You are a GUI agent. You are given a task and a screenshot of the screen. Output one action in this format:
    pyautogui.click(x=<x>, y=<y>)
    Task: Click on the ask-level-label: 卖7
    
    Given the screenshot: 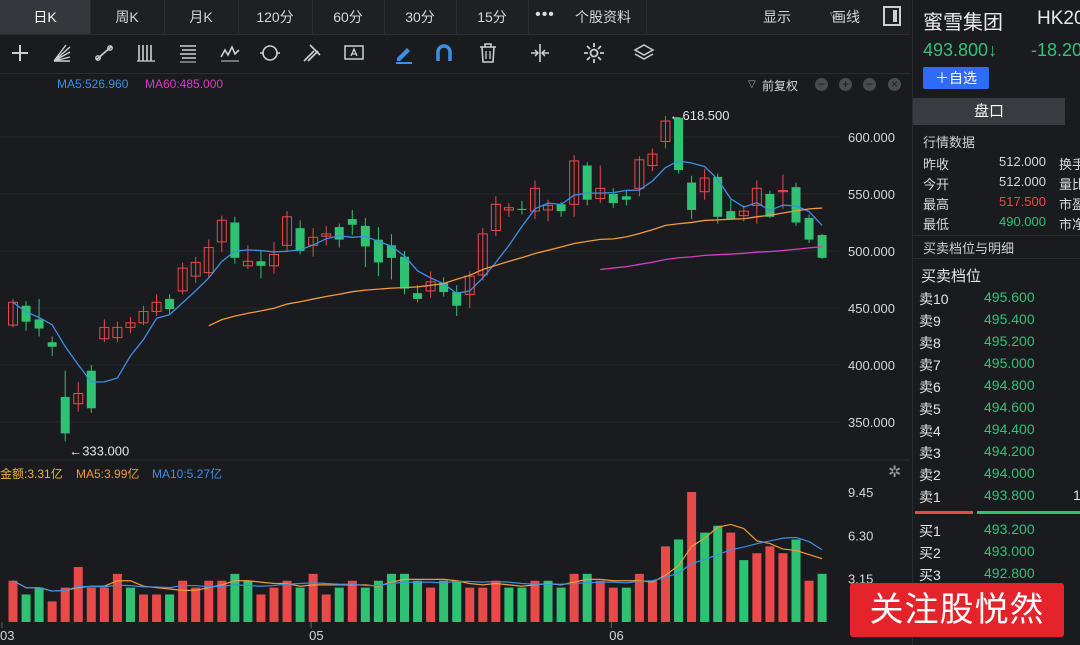 What is the action you would take?
    pyautogui.click(x=930, y=365)
    